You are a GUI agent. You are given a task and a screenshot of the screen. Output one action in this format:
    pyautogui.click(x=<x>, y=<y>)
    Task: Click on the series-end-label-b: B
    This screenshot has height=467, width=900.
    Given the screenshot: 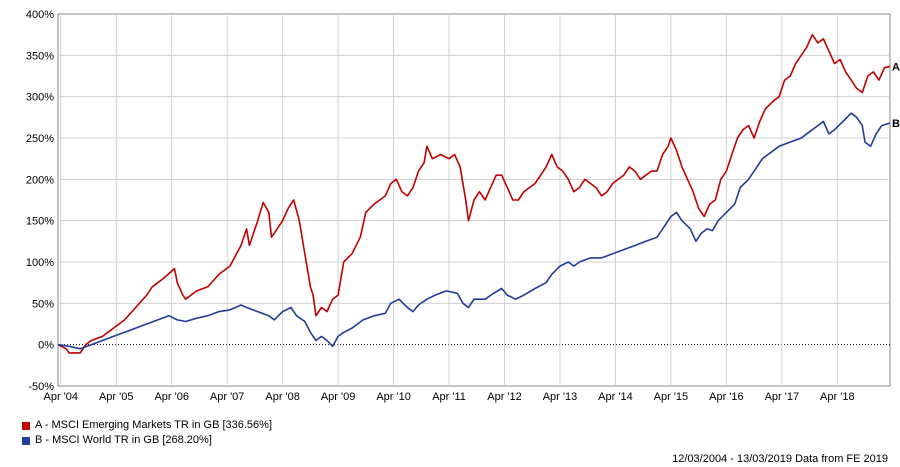 What is the action you would take?
    pyautogui.click(x=896, y=124)
    